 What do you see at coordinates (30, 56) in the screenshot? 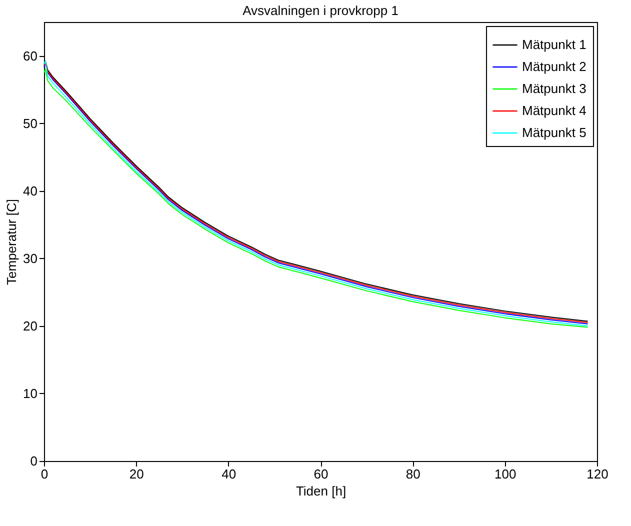
I see `y-tick-label: 60` at bounding box center [30, 56].